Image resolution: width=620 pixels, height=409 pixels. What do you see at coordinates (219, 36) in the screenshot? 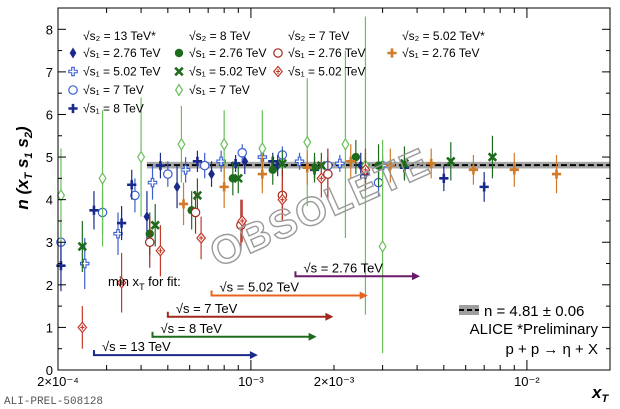
I see `legend-header: √s₂ = 8 TeV` at bounding box center [219, 36].